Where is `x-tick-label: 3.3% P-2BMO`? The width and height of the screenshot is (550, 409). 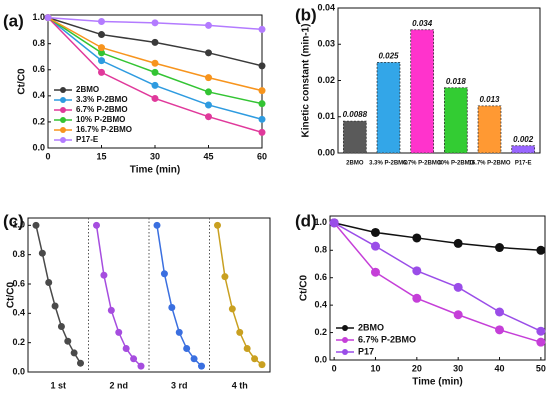
x-tick-label: 3.3% P-2BMO is located at coordinates (388, 164).